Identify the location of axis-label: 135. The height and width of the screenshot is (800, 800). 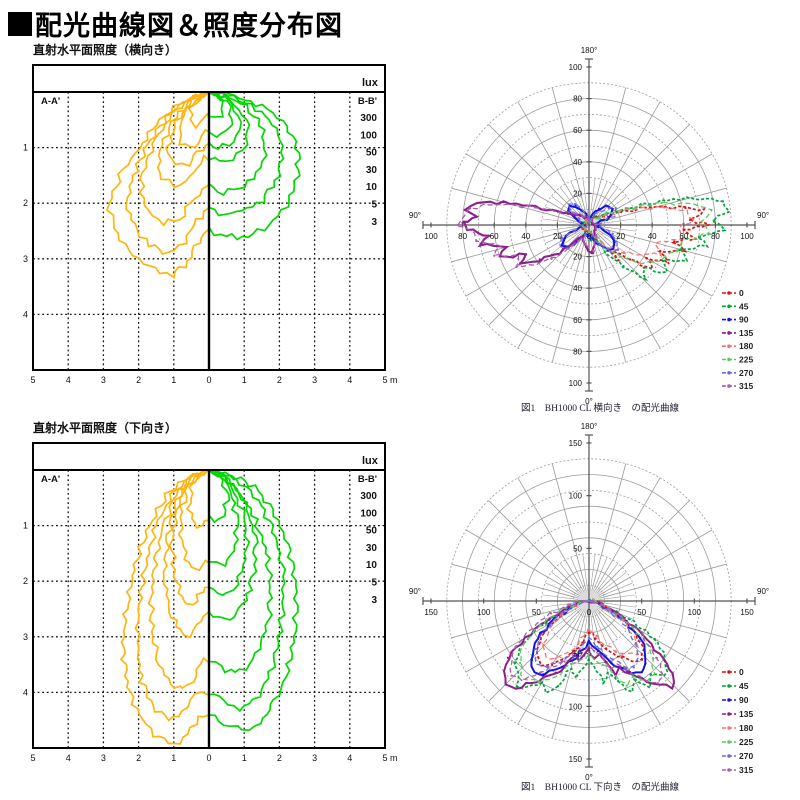
(746, 714).